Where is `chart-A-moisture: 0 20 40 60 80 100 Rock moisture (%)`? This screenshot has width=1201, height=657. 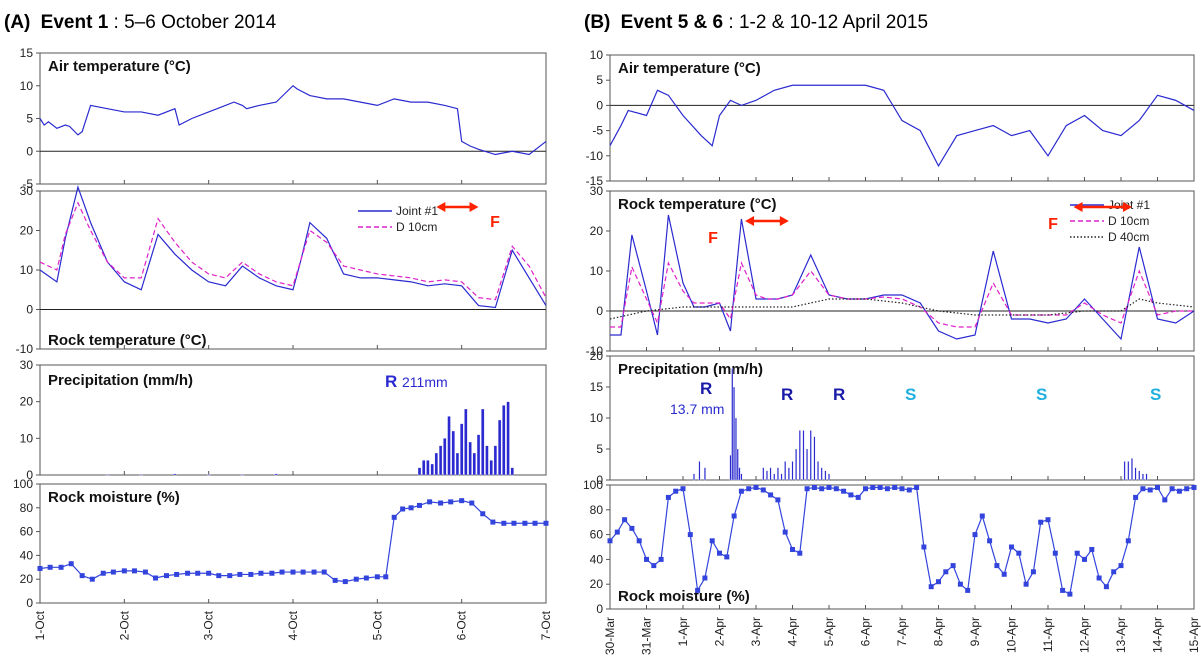 chart-A-moisture: 0 20 40 60 80 100 Rock moisture (%) is located at coordinates (281, 543).